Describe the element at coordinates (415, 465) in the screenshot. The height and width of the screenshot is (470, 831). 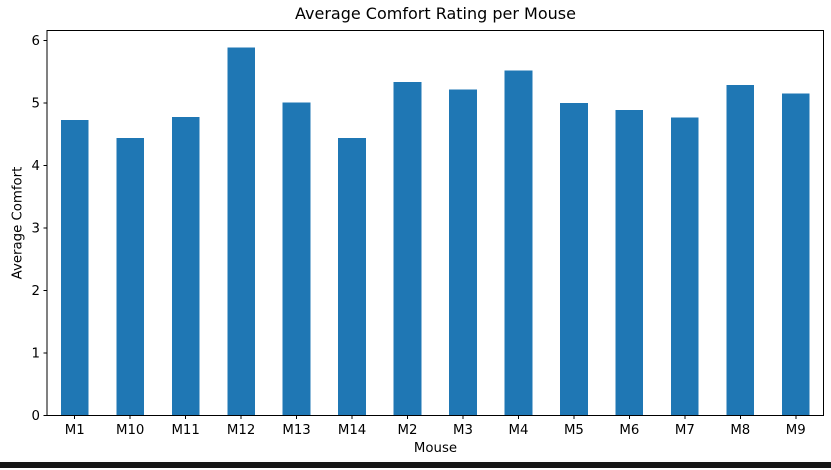
I see `window-bottom-border` at that location.